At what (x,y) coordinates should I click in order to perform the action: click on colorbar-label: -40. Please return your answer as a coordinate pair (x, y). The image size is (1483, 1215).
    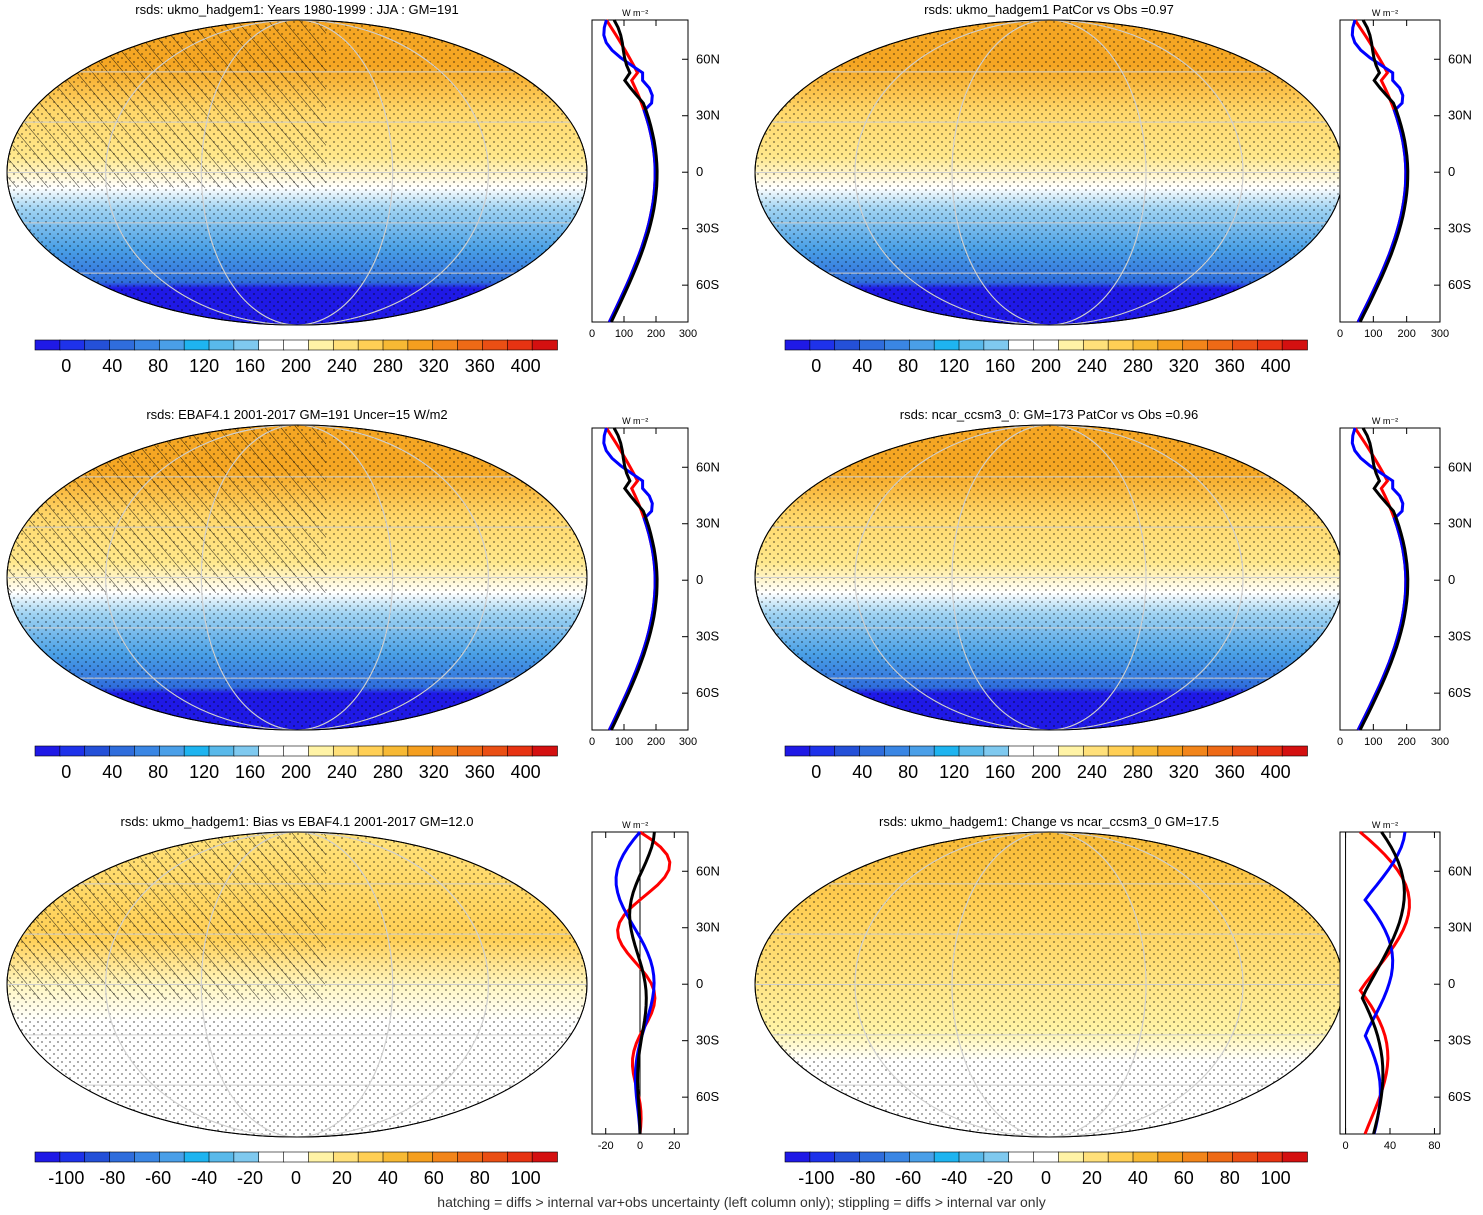
    Looking at the image, I should click on (954, 1178).